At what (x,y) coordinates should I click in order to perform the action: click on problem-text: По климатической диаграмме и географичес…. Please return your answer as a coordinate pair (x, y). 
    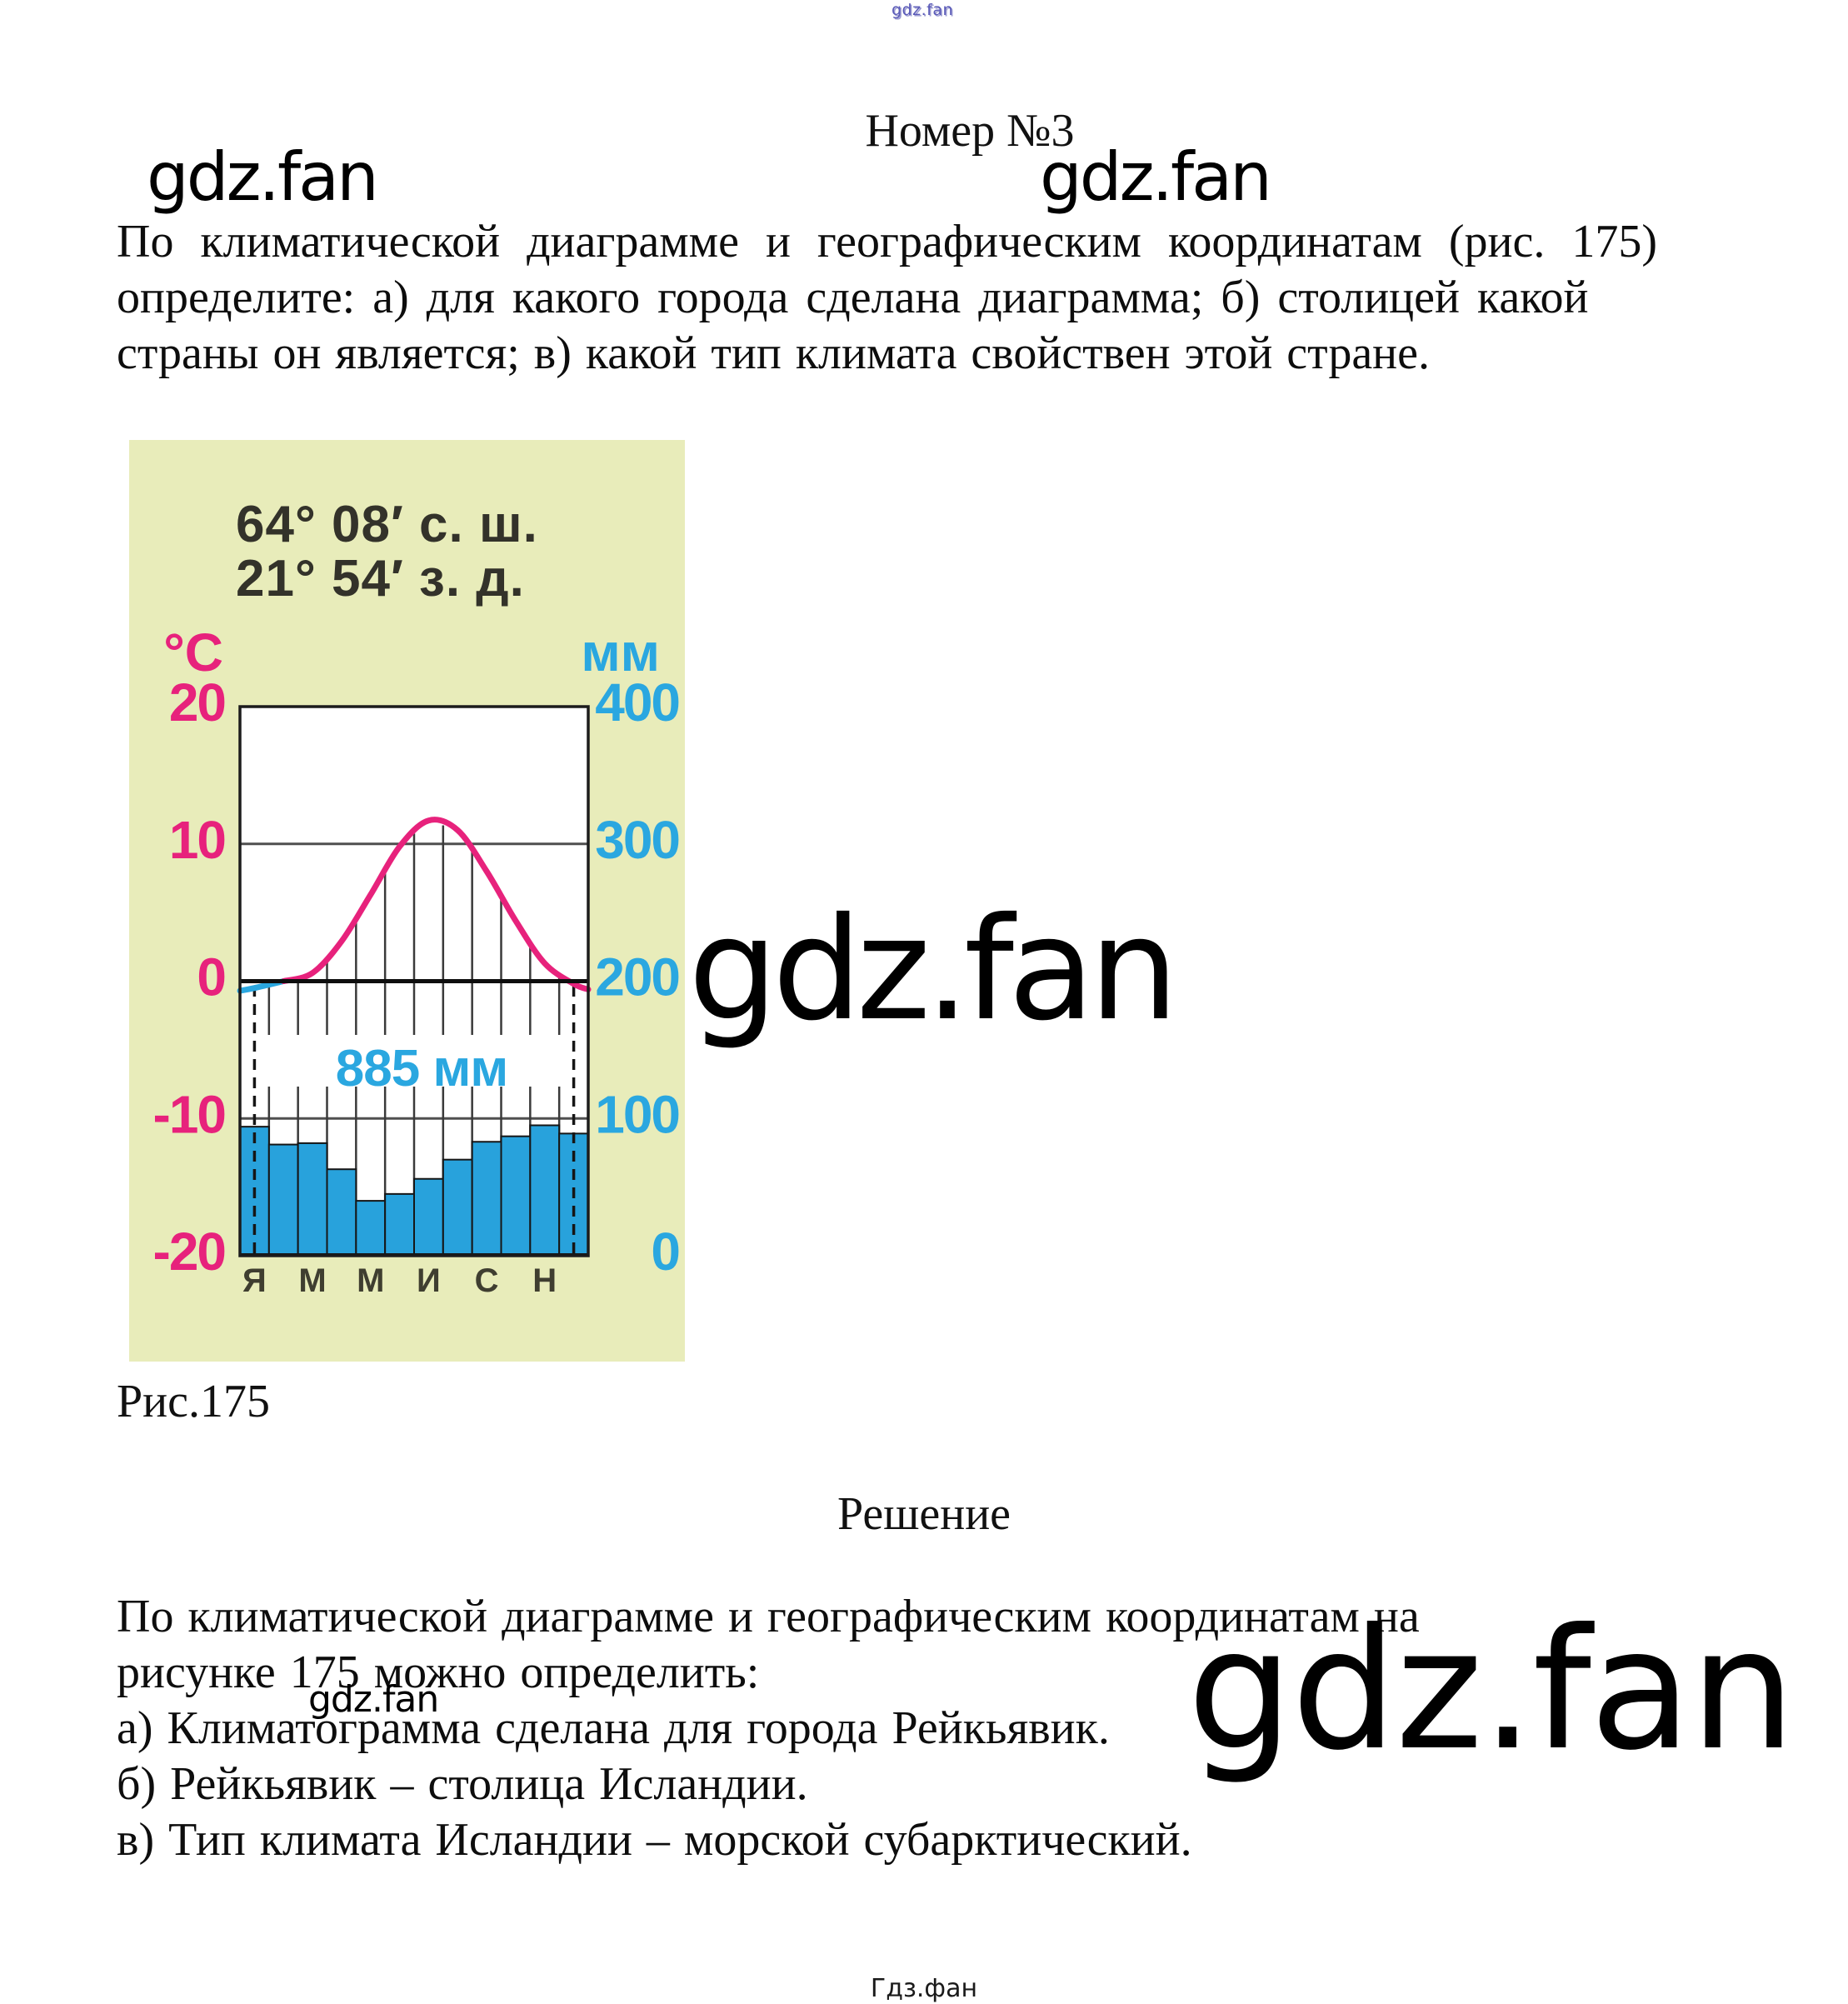
    Looking at the image, I should click on (887, 298).